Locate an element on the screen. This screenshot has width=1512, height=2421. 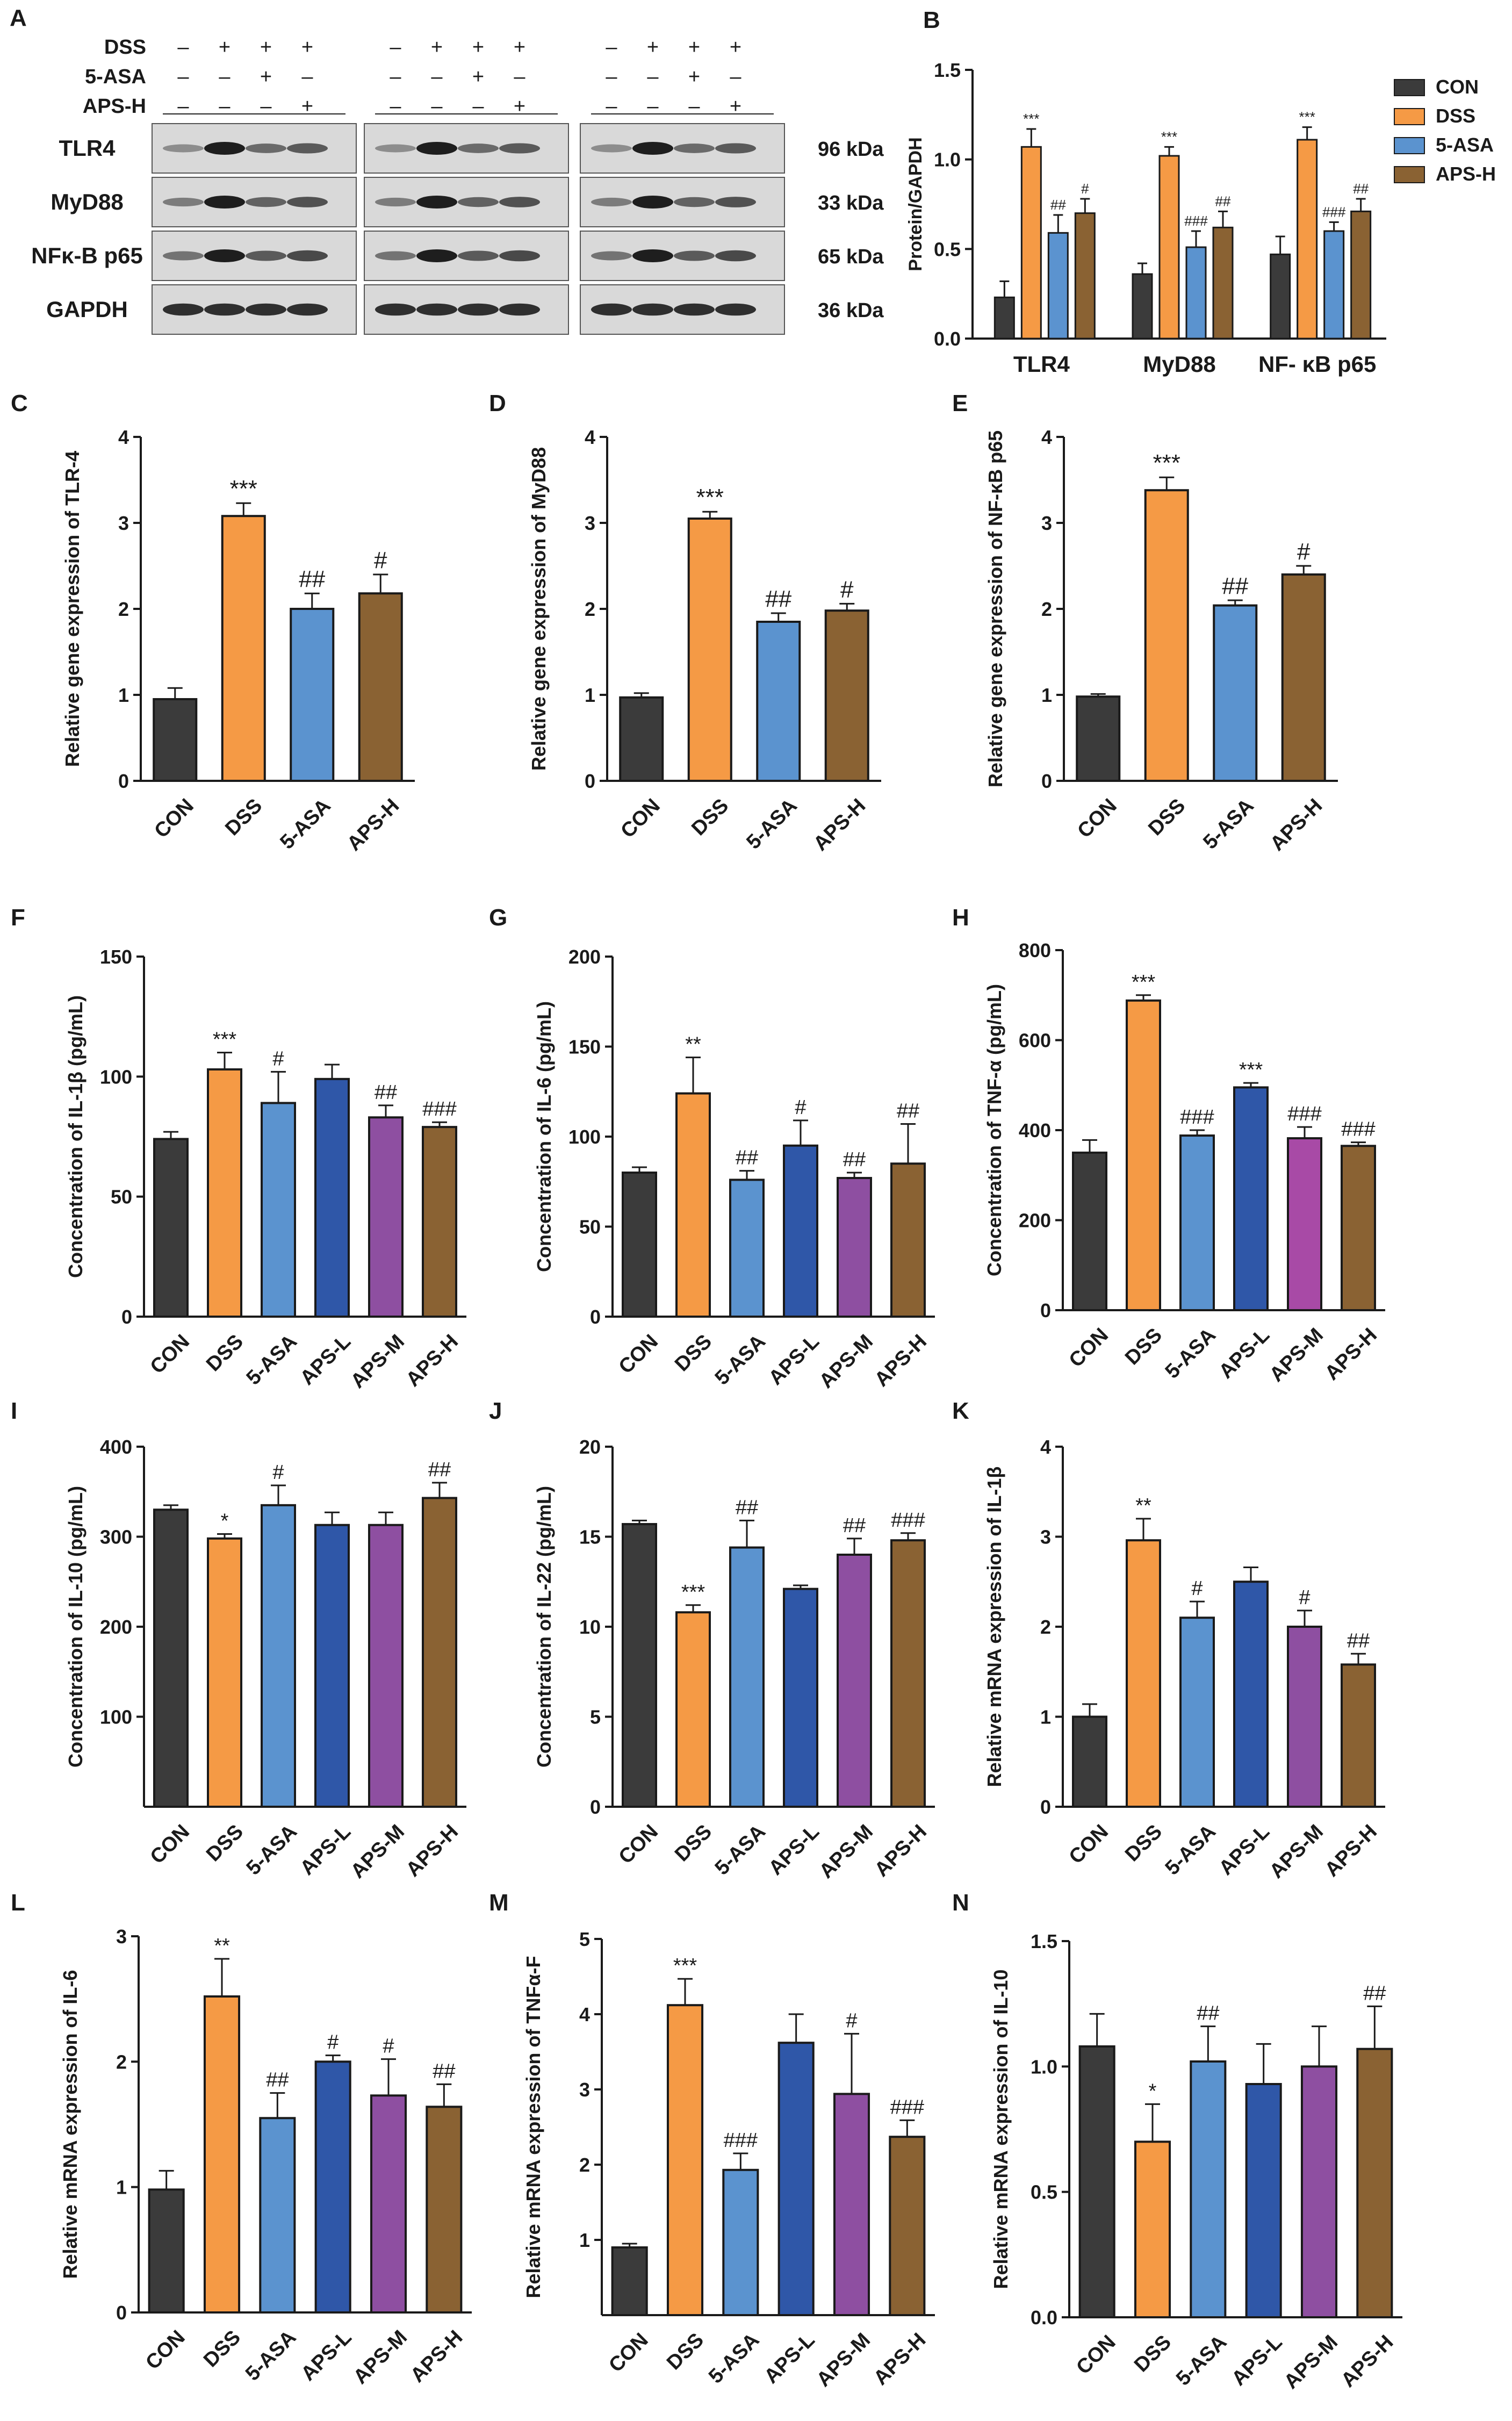
significance-label: ** is located at coordinates (222, 1946).